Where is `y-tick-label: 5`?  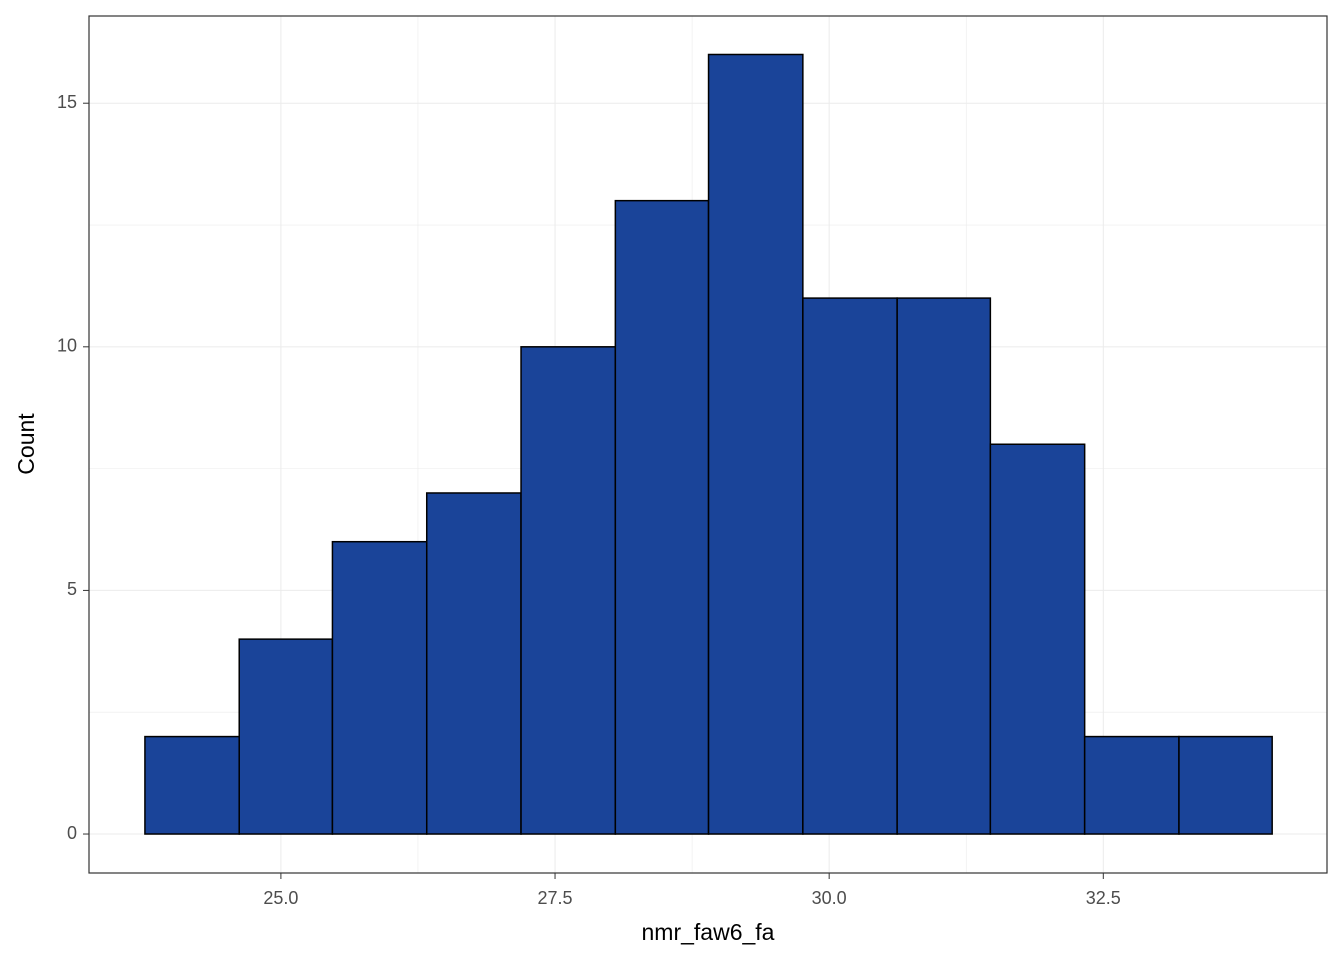
y-tick-label: 5 is located at coordinates (72, 589).